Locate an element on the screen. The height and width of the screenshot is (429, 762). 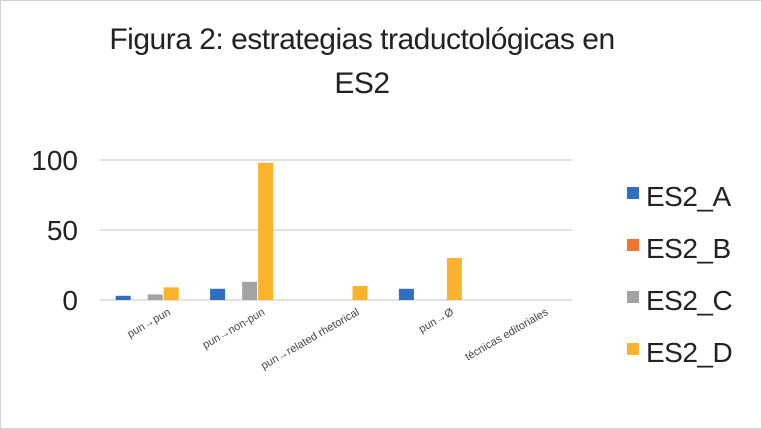
x-tick-label-0: pun→pun is located at coordinates (148, 323).